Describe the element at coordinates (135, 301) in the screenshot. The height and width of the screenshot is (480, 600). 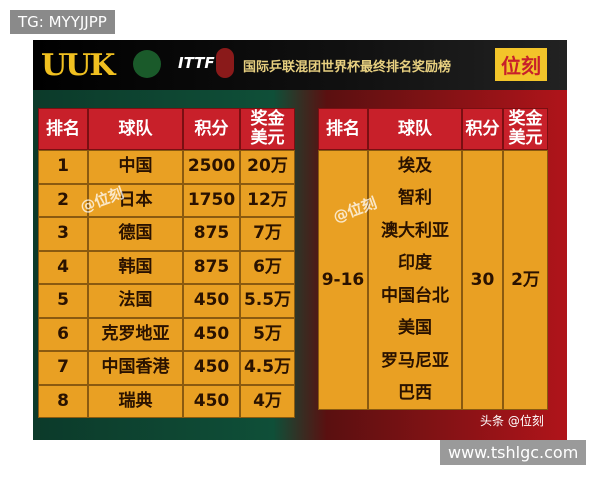
I see `table-cell: 法国` at that location.